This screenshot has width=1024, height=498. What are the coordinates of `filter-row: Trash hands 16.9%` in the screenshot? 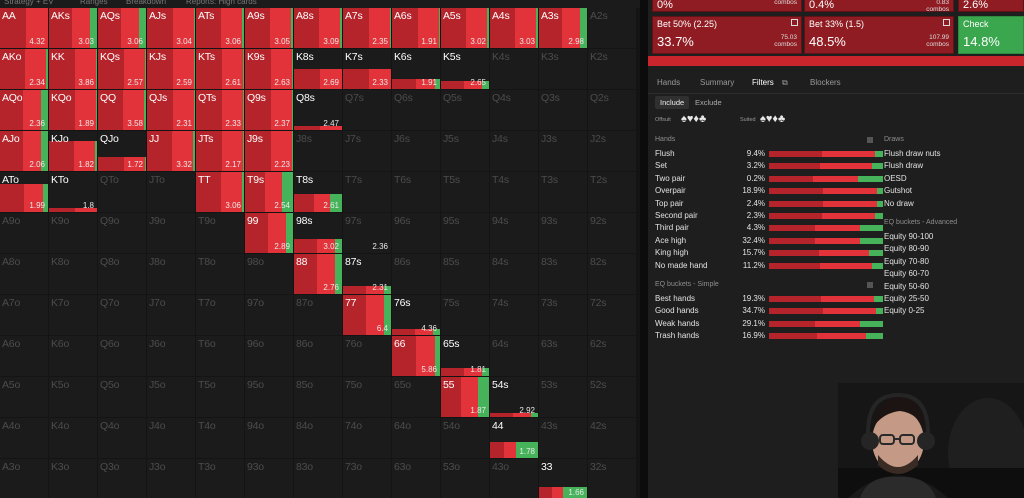 It's located at (769, 336).